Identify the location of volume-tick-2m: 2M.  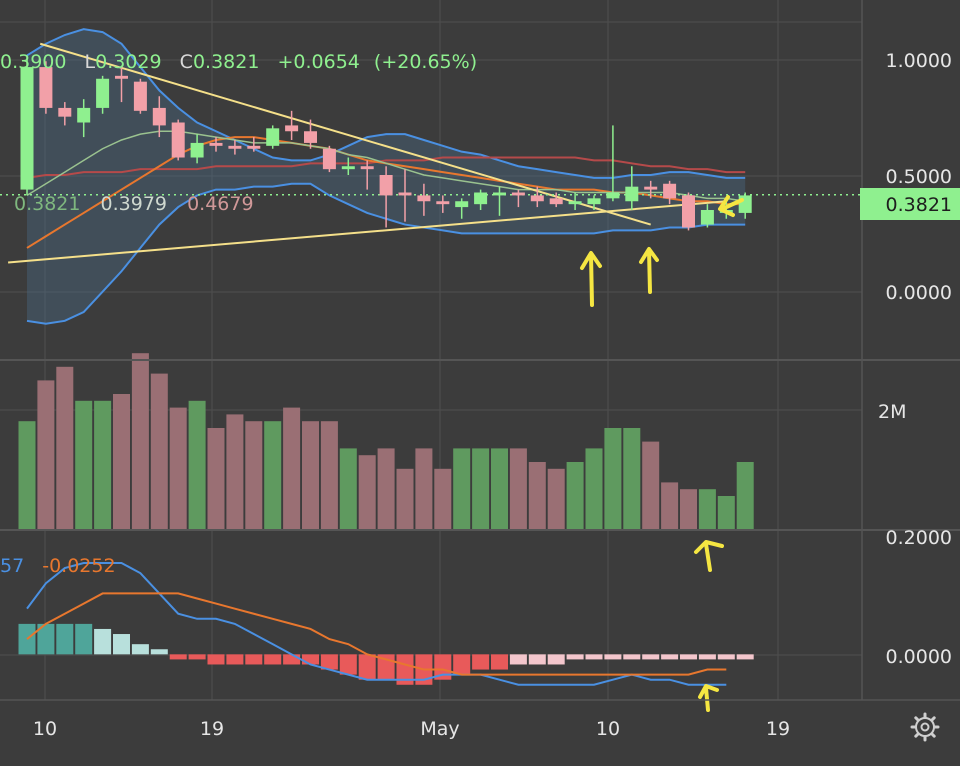
(892, 412).